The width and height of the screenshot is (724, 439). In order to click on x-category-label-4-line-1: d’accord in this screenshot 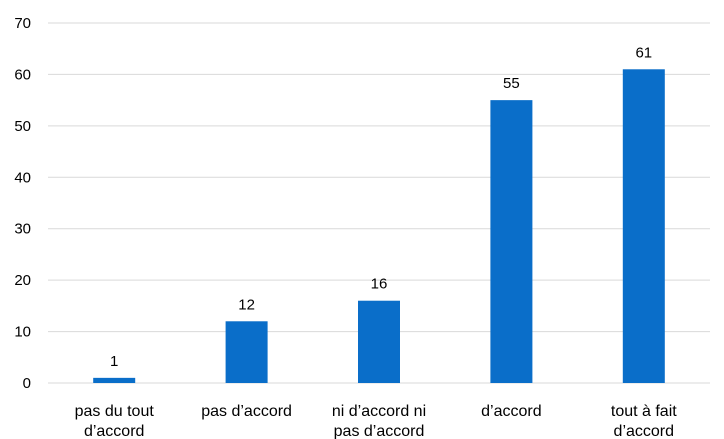, I will do `click(644, 431)`.